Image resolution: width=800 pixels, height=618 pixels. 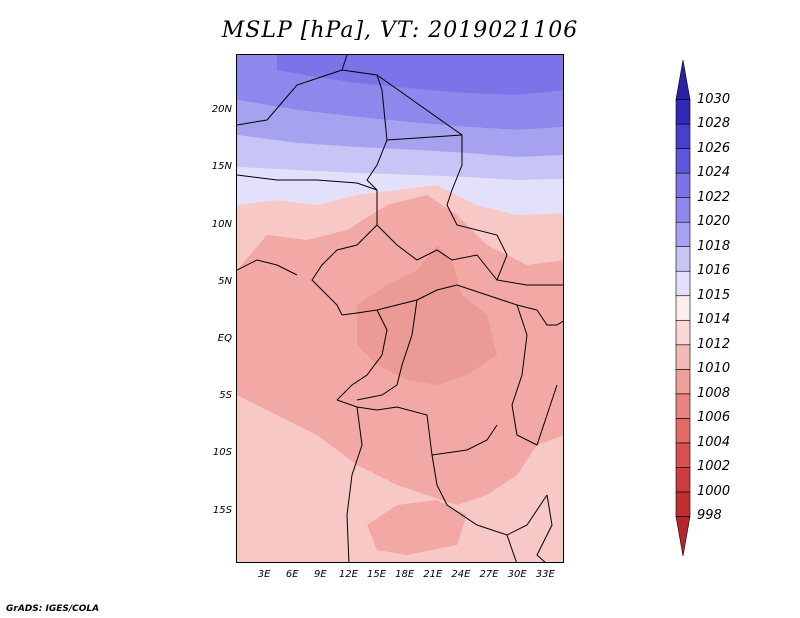 I want to click on lat-tick-label: 5N, so click(x=225, y=281).